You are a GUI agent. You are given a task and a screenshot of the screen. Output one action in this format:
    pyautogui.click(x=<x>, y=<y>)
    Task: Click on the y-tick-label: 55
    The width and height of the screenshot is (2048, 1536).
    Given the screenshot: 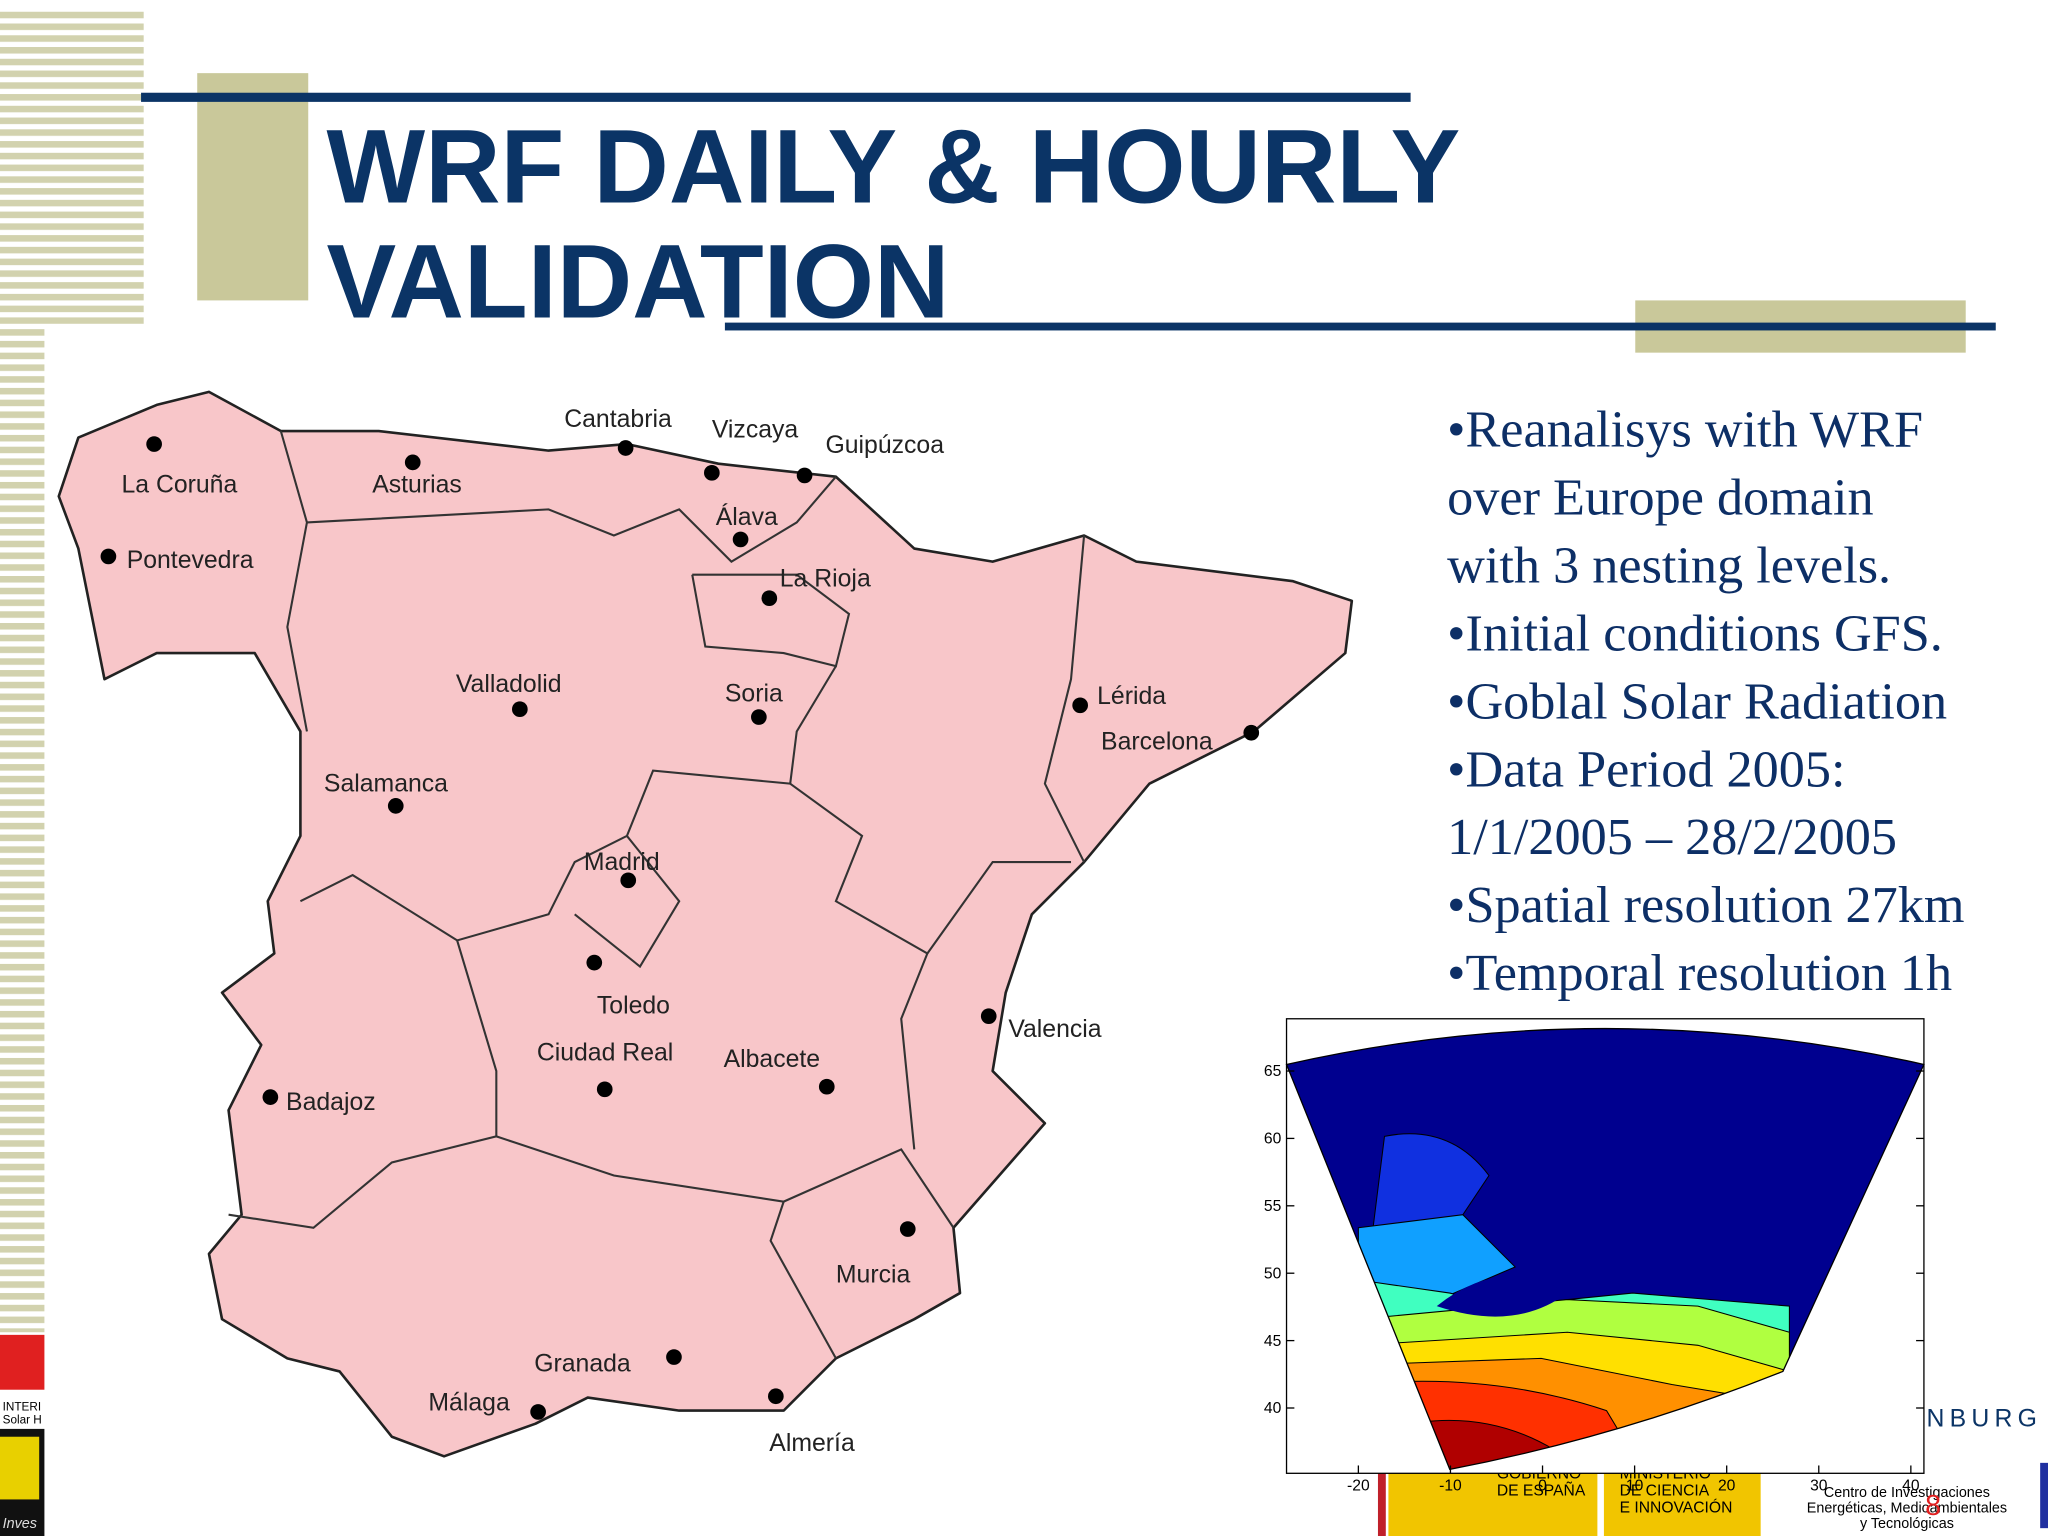 What is the action you would take?
    pyautogui.click(x=1273, y=1206)
    